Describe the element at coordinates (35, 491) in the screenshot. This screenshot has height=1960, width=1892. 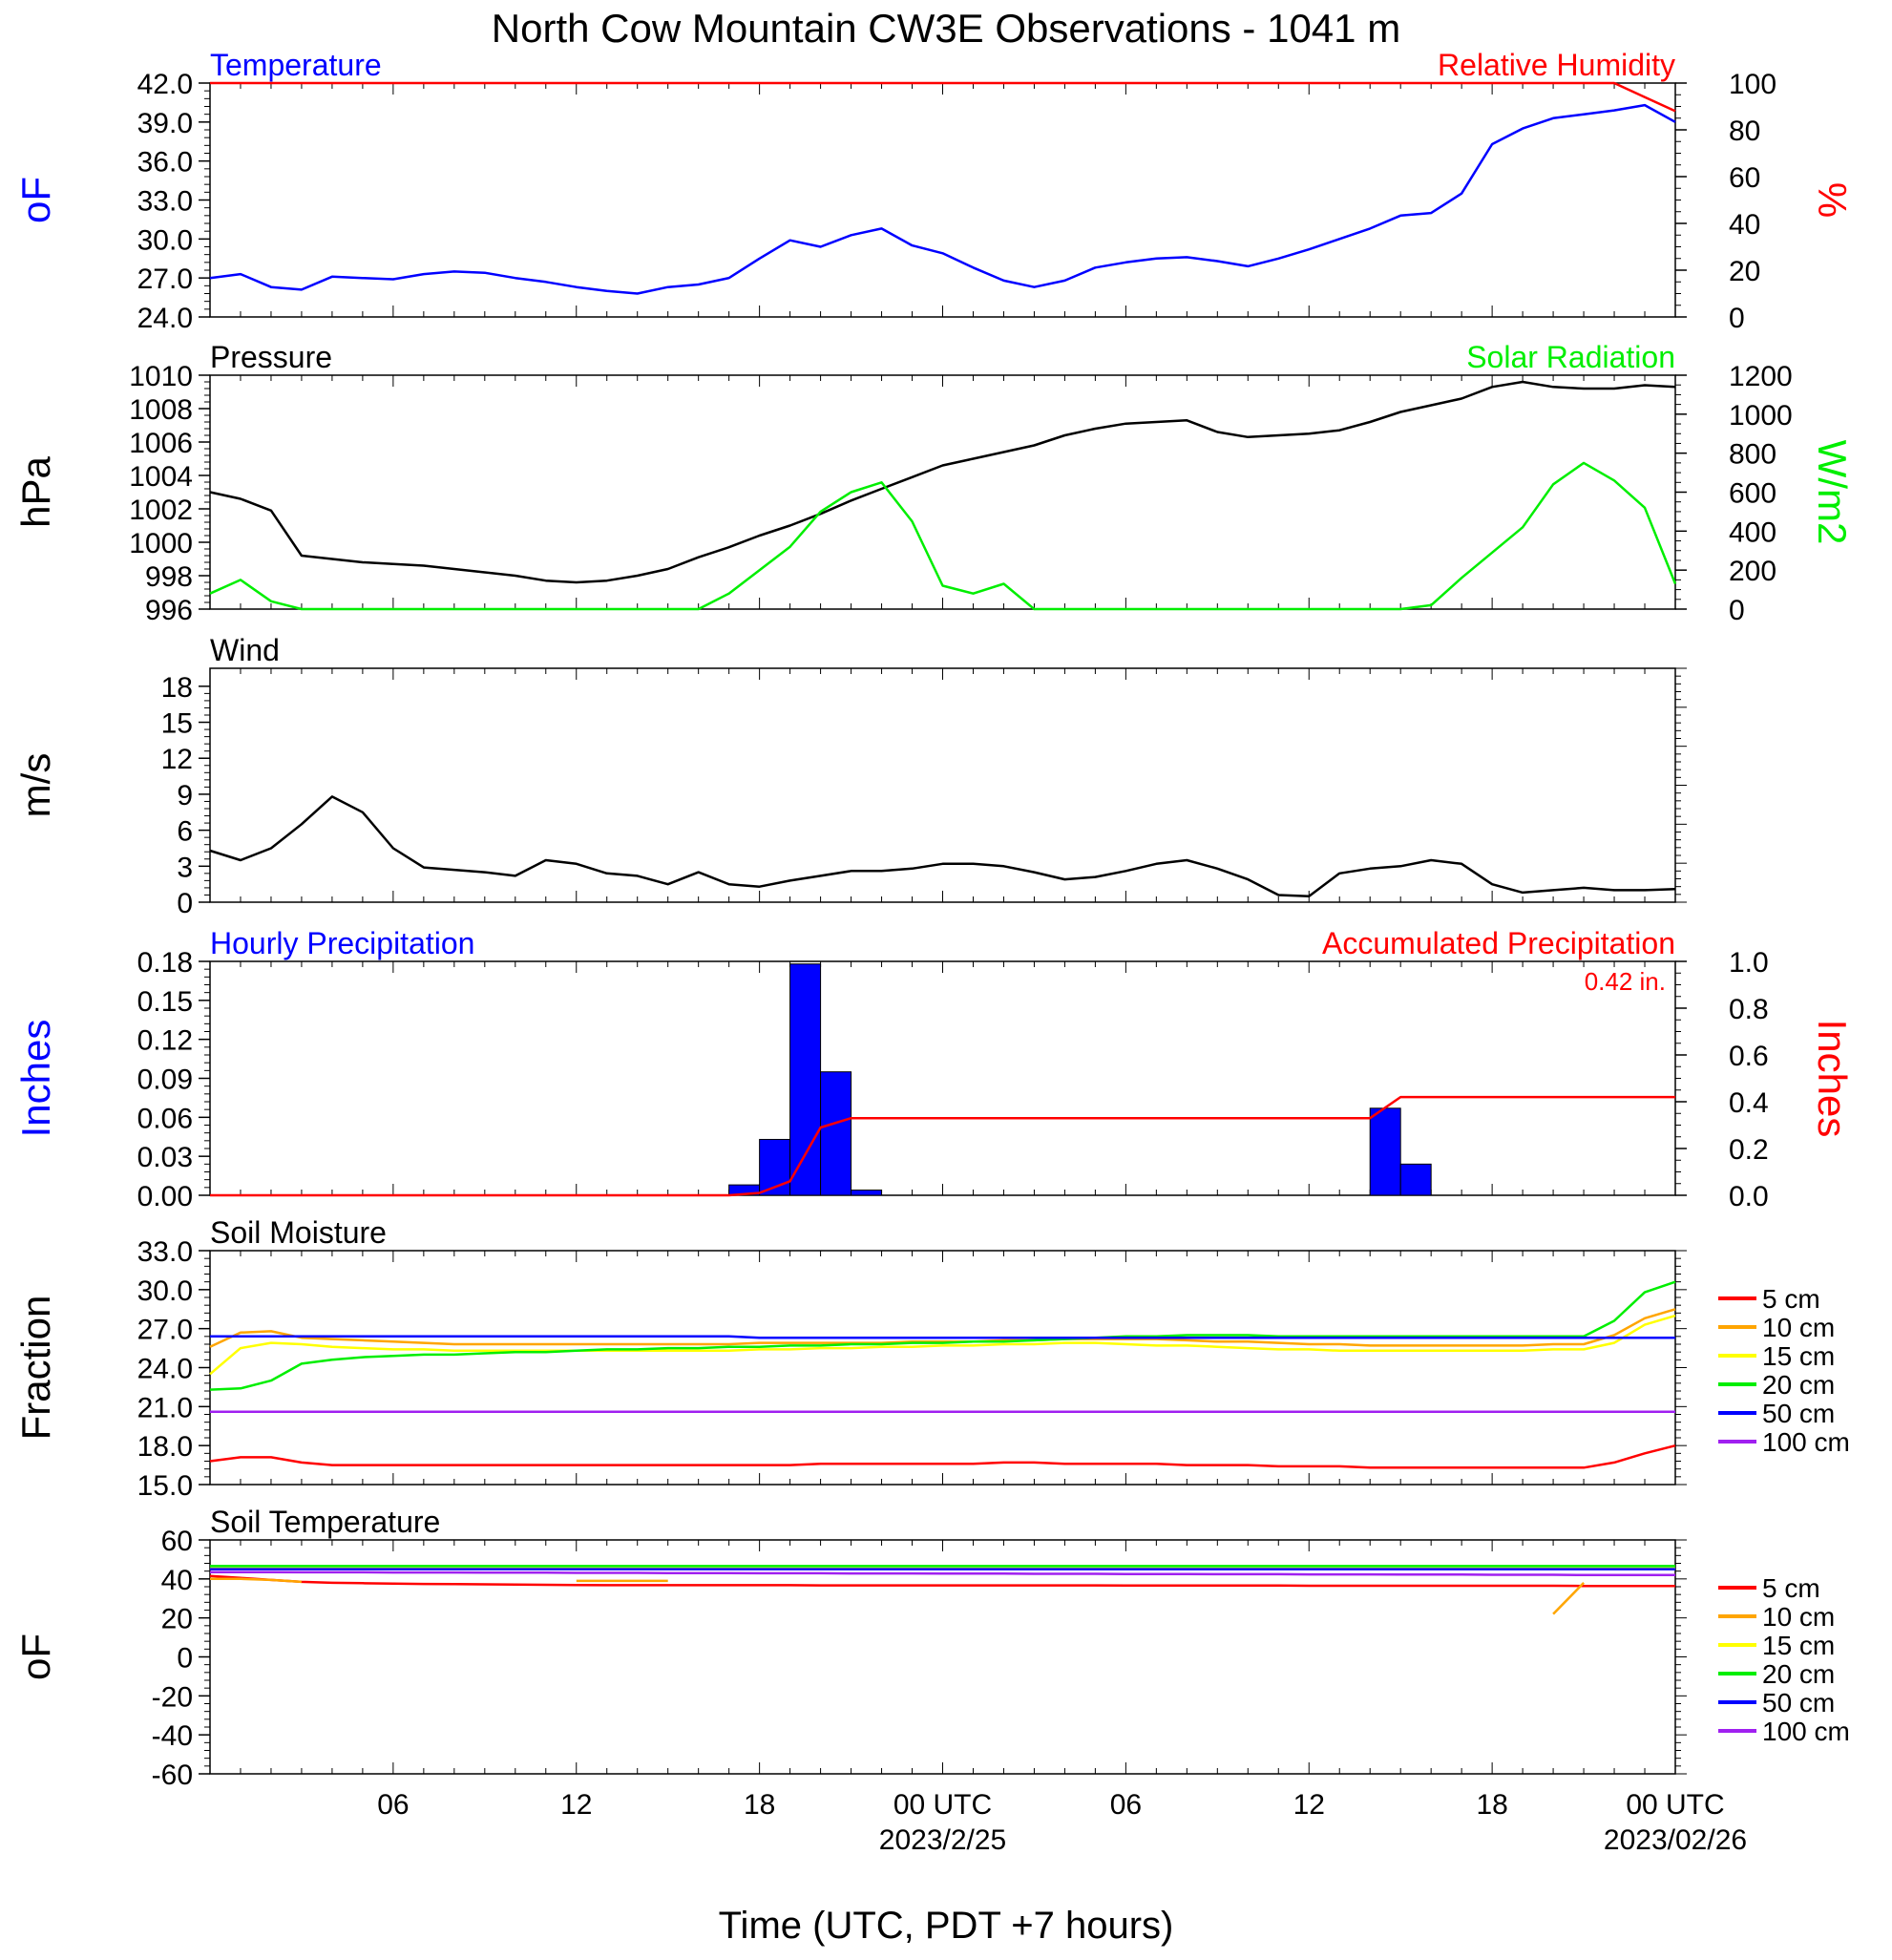
I see `y-axis-label: hPa` at that location.